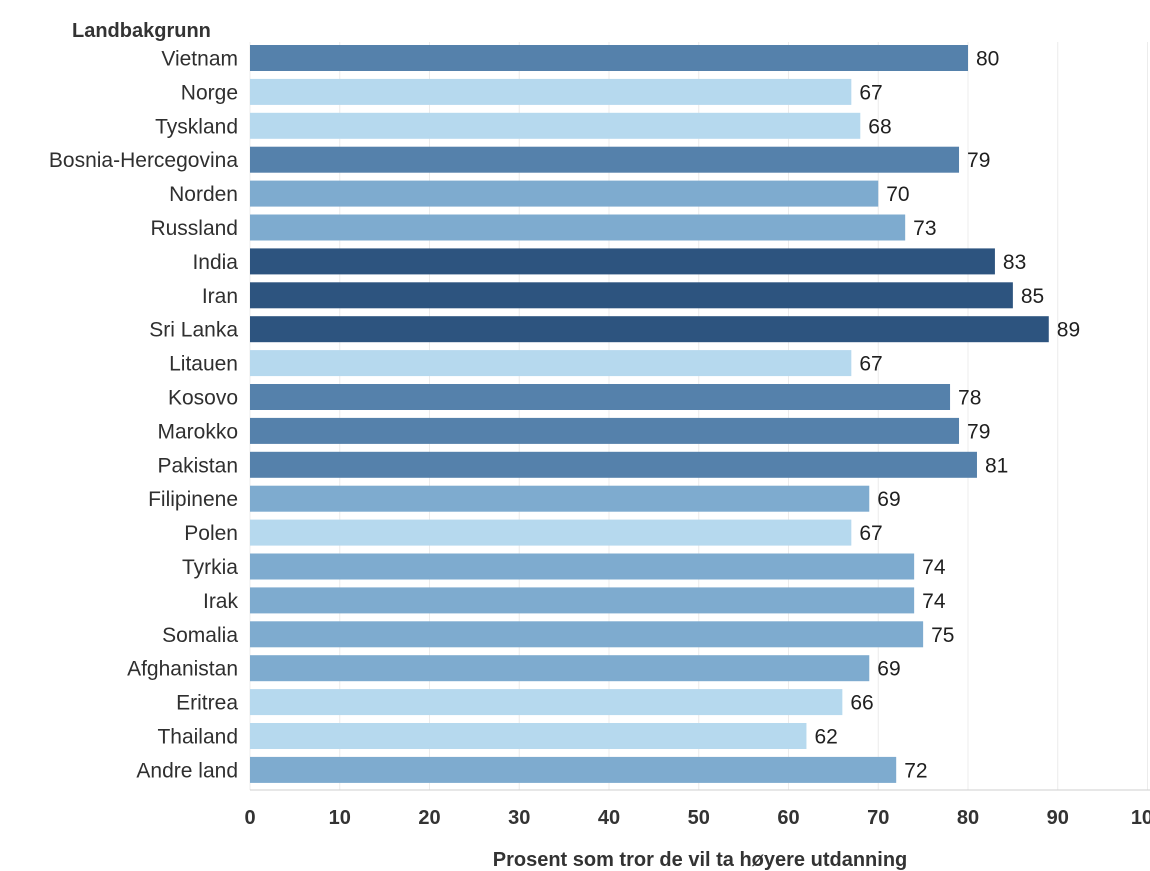 This screenshot has height=871, width=1150. I want to click on category-label: Somalia, so click(200, 635).